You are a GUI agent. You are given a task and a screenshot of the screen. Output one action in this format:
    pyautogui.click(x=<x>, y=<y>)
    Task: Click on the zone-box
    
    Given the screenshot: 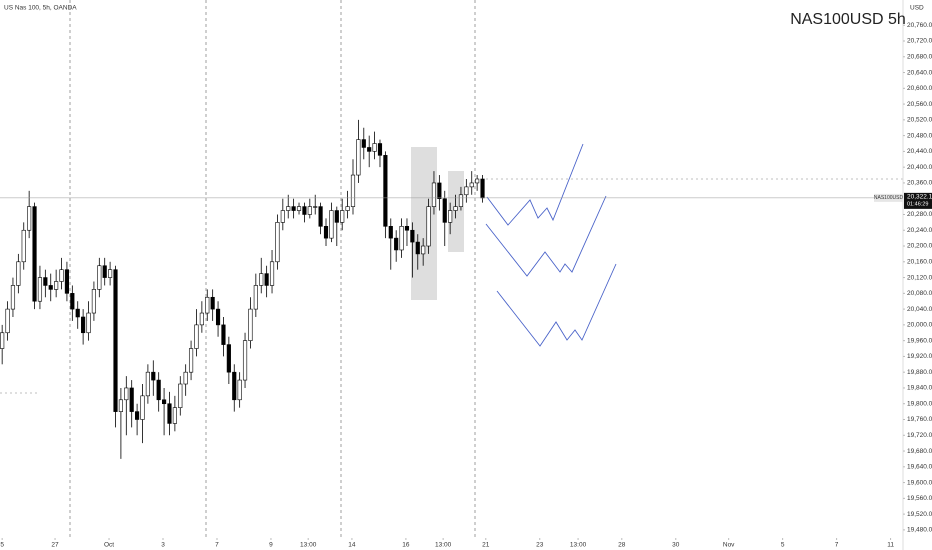 What is the action you would take?
    pyautogui.click(x=424, y=223)
    